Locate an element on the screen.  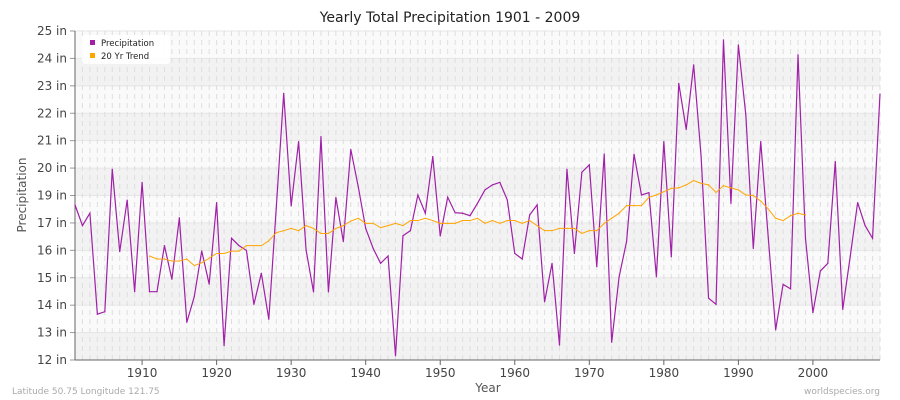
legend-label-precipitation: Precipitation is located at coordinates (127, 44).